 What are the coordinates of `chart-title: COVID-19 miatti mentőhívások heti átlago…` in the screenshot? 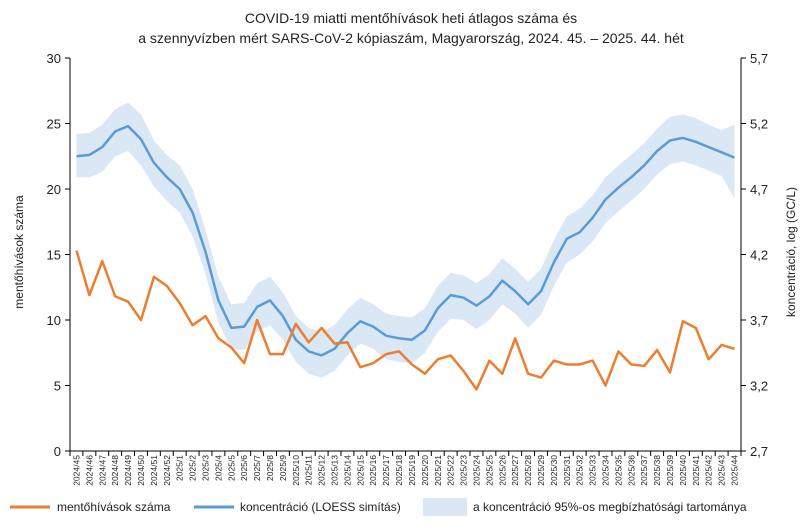 It's located at (411, 18).